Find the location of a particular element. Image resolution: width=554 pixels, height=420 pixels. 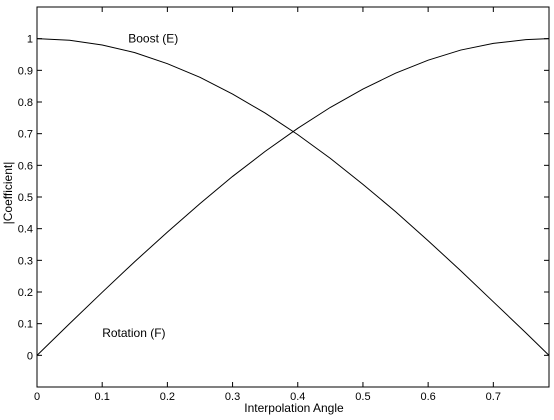

x-axis-label: Interpolation Angle is located at coordinates (294, 408).